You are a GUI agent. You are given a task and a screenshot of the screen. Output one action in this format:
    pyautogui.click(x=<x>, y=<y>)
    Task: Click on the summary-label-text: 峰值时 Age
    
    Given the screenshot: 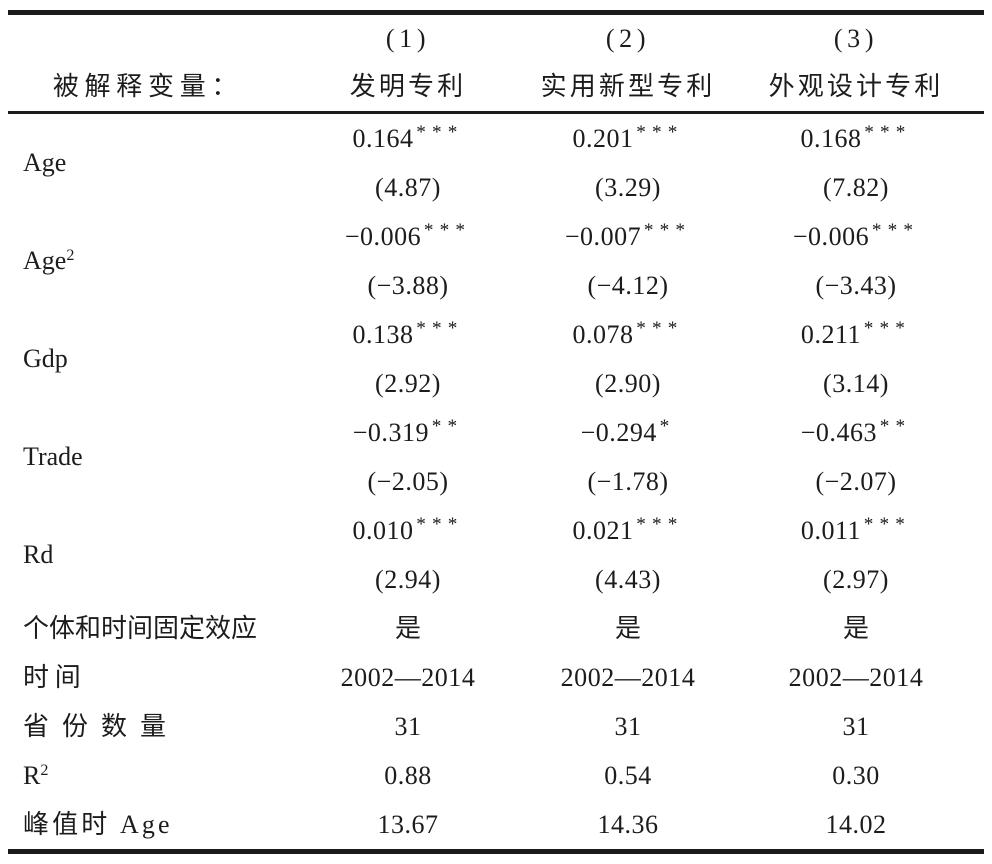 What is the action you would take?
    pyautogui.click(x=98, y=824)
    